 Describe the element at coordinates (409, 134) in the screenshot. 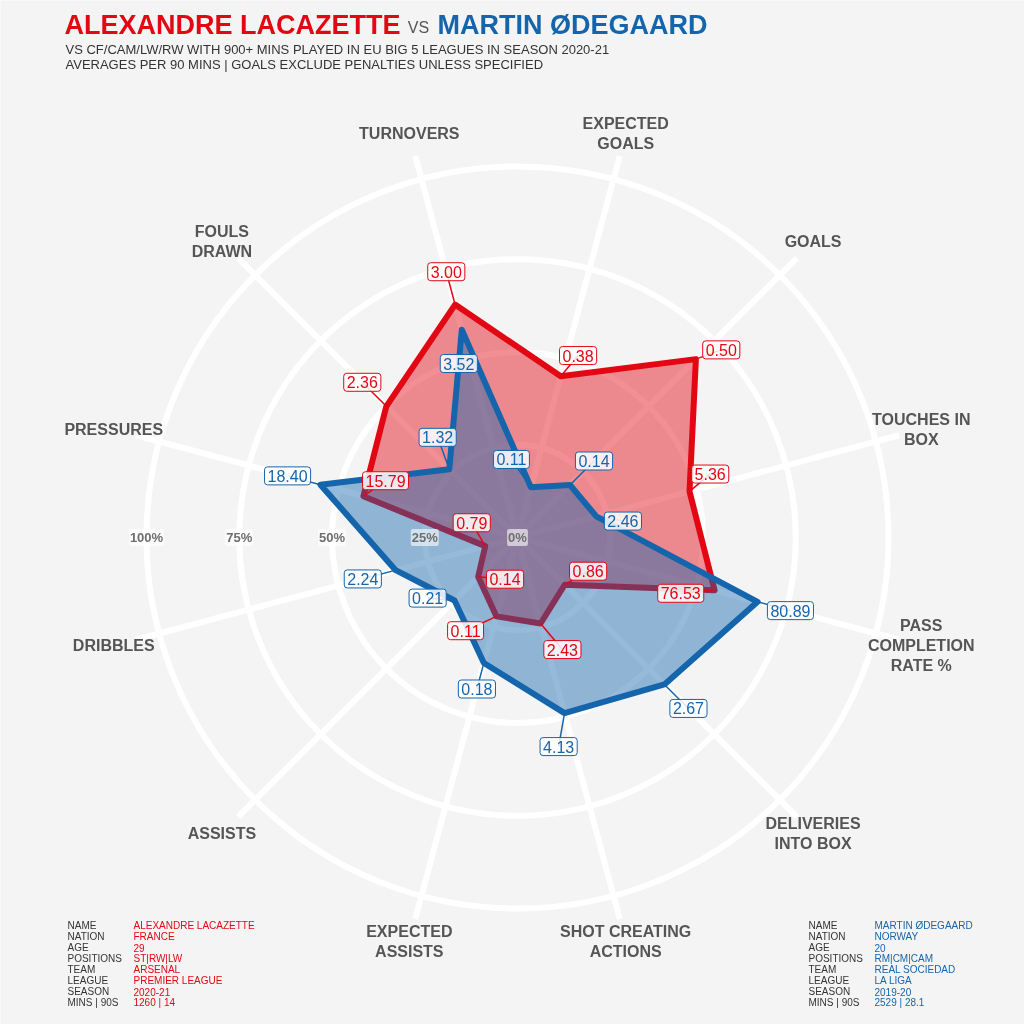

I see `spoke-label: TURNOVERS` at that location.